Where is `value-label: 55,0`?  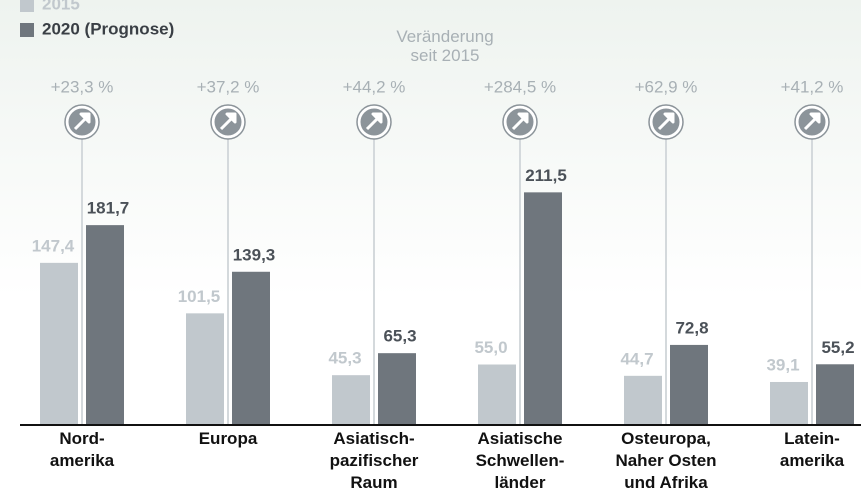
value-label: 55,0 is located at coordinates (490, 347).